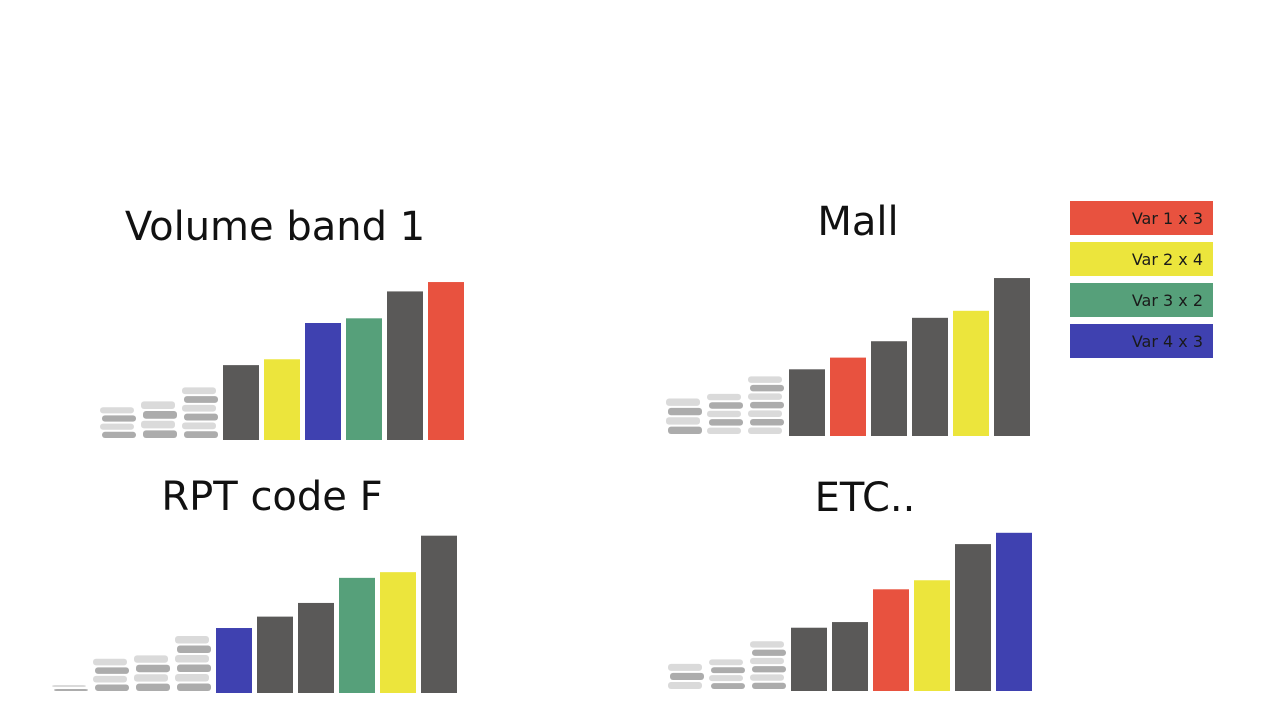 Image resolution: width=1280 pixels, height=720 pixels. Describe the element at coordinates (275, 227) in the screenshot. I see `chart-title: Volume band 1` at that location.